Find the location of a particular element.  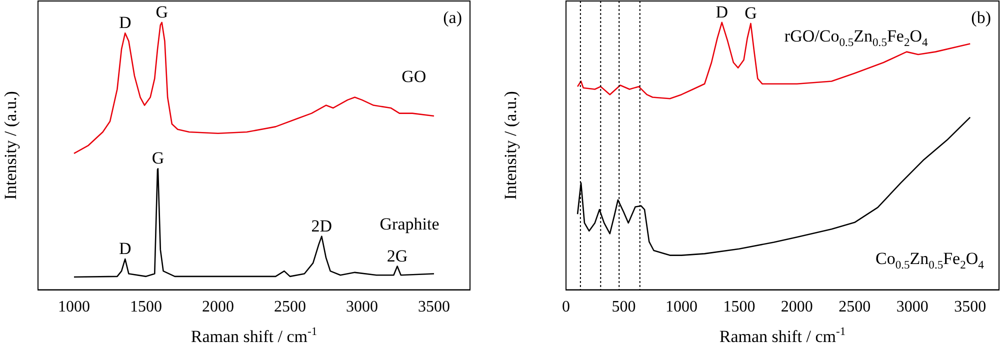

annotation: (b) is located at coordinates (981, 17).